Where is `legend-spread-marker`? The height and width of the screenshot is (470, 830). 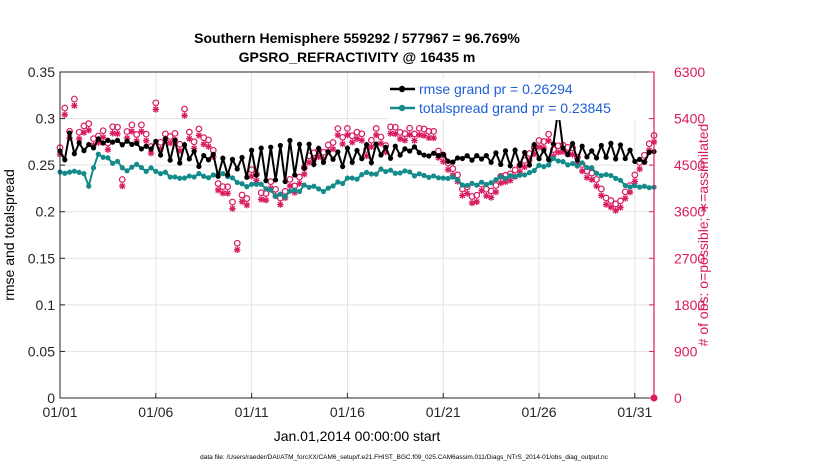
legend-spread-marker is located at coordinates (402, 108).